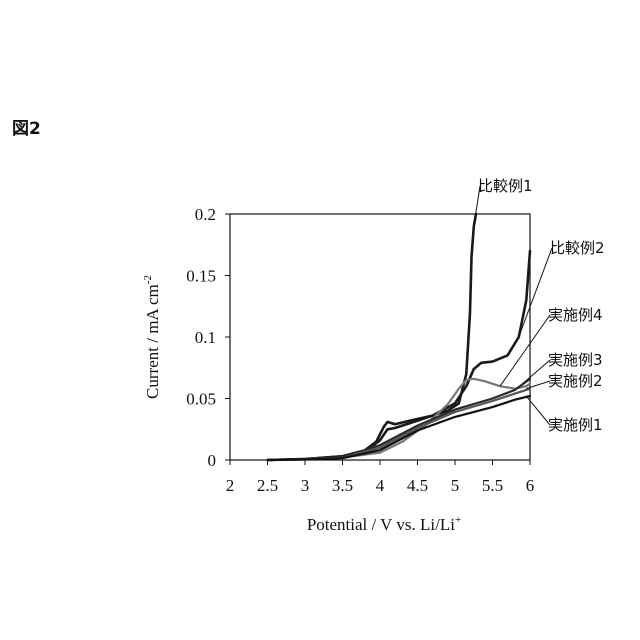  Describe the element at coordinates (205, 214) in the screenshot. I see `y-tick-label: 0.2` at that location.